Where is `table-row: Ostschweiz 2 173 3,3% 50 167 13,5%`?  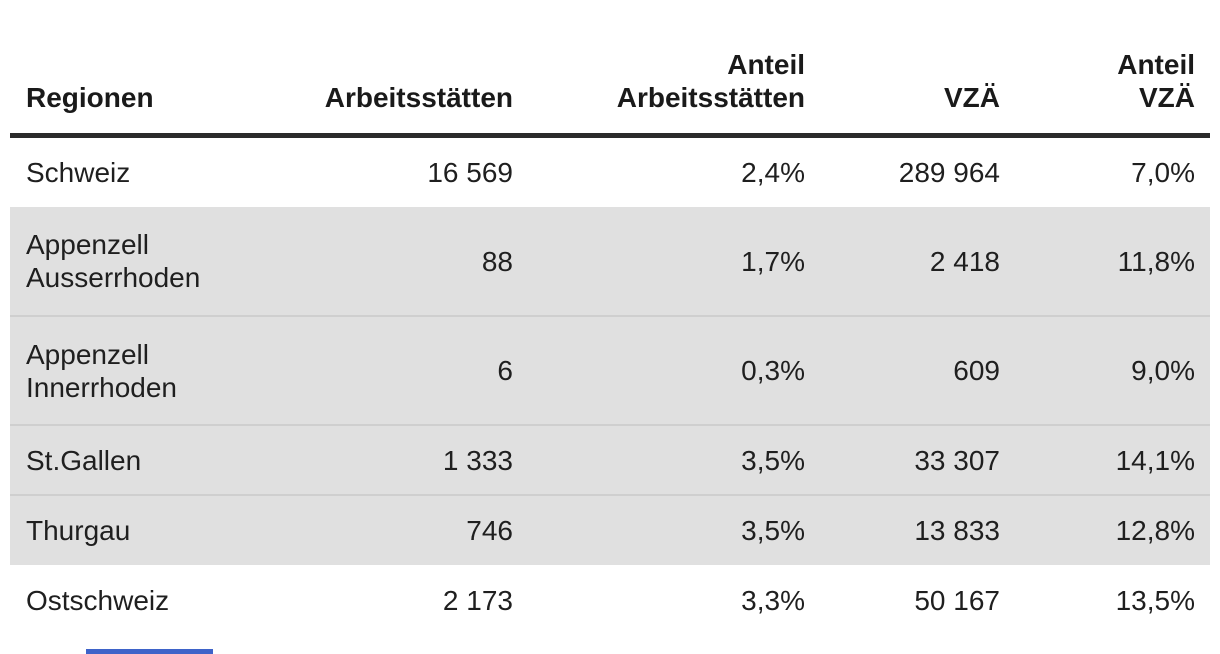
table-row: Ostschweiz 2 173 3,3% 50 167 13,5% is located at coordinates (610, 600).